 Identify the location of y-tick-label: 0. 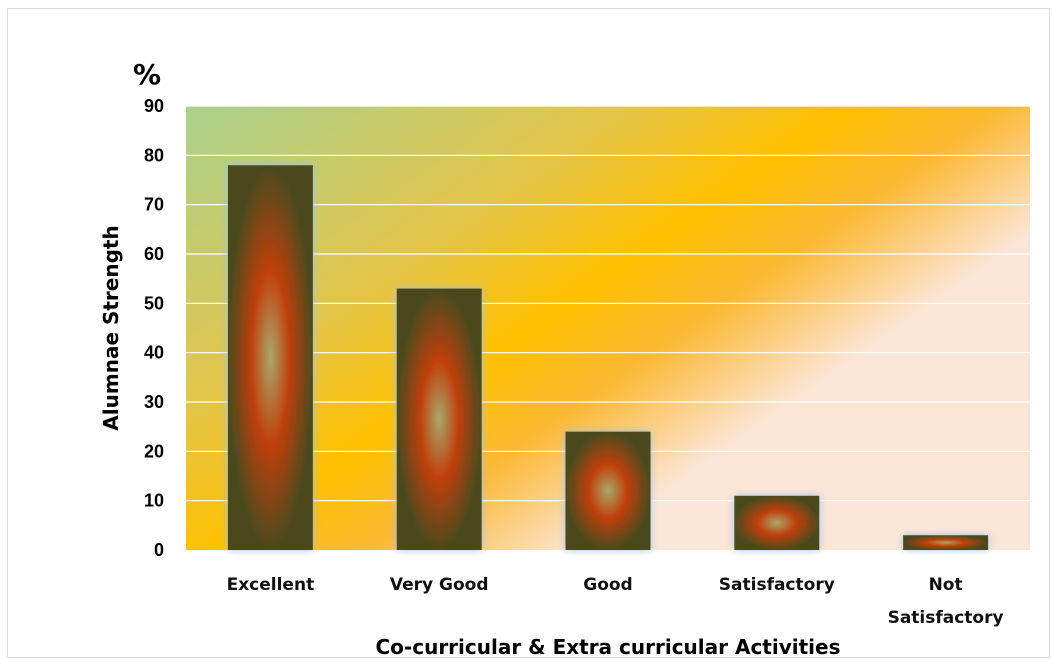
(159, 550).